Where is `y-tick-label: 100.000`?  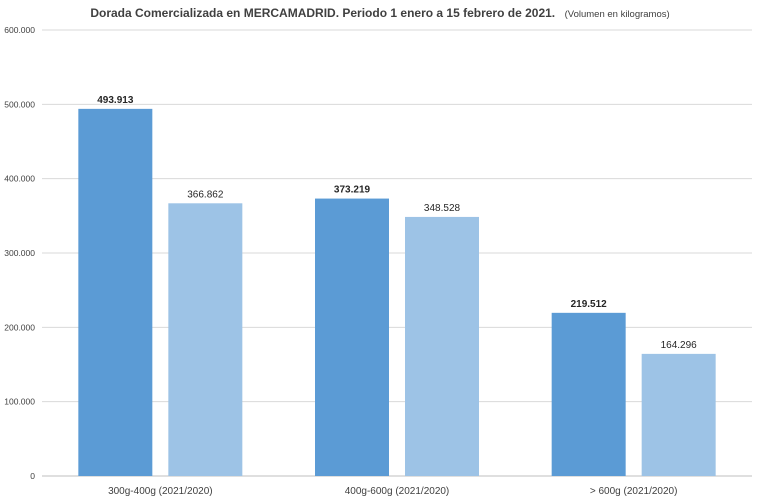
y-tick-label: 100.000 is located at coordinates (19, 402).